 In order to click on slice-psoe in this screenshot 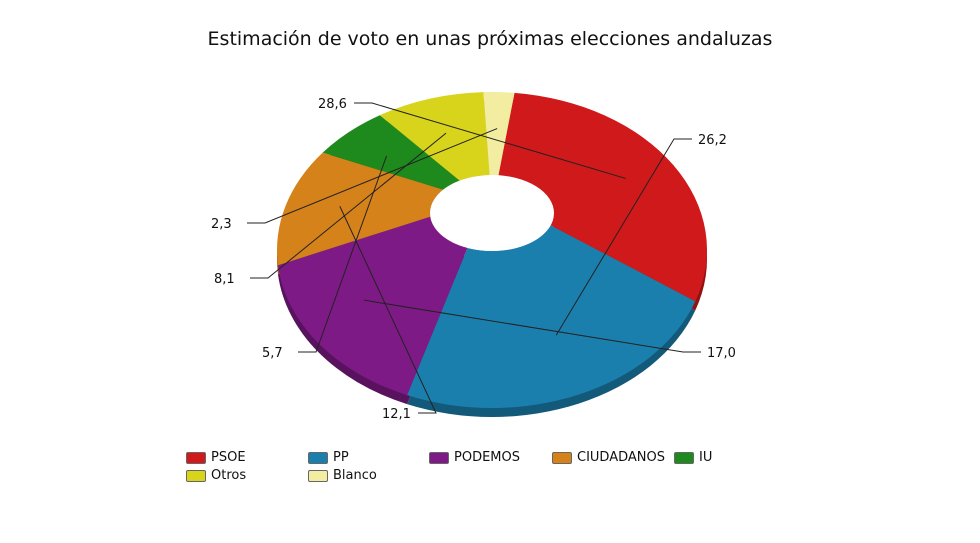, I will do `click(602, 197)`.